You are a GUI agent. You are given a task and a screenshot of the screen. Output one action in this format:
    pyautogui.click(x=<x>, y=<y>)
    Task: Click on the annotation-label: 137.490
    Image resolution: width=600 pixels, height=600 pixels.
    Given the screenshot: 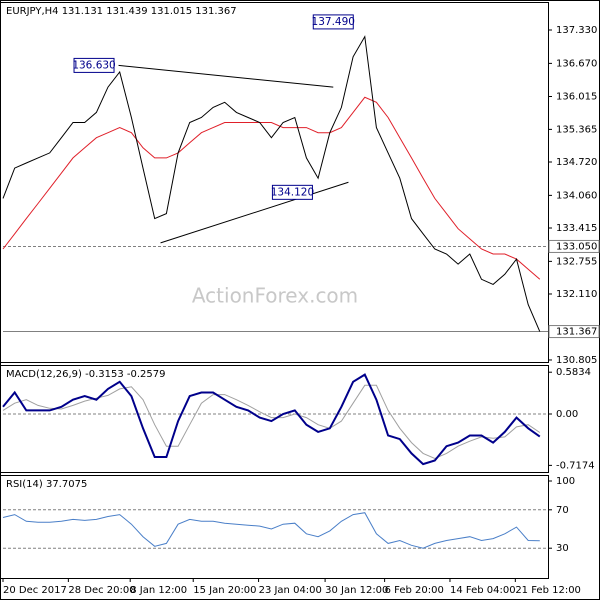 What is the action you would take?
    pyautogui.click(x=333, y=22)
    